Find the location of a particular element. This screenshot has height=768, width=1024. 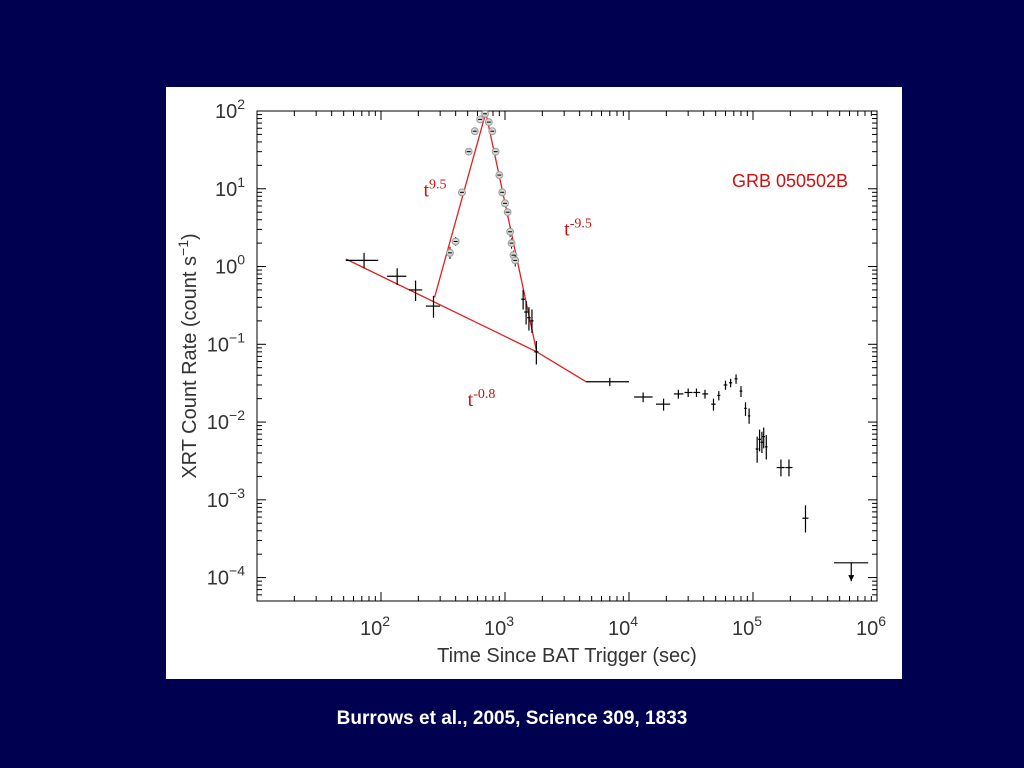

power-law-label: t-9.5 is located at coordinates (578, 229).